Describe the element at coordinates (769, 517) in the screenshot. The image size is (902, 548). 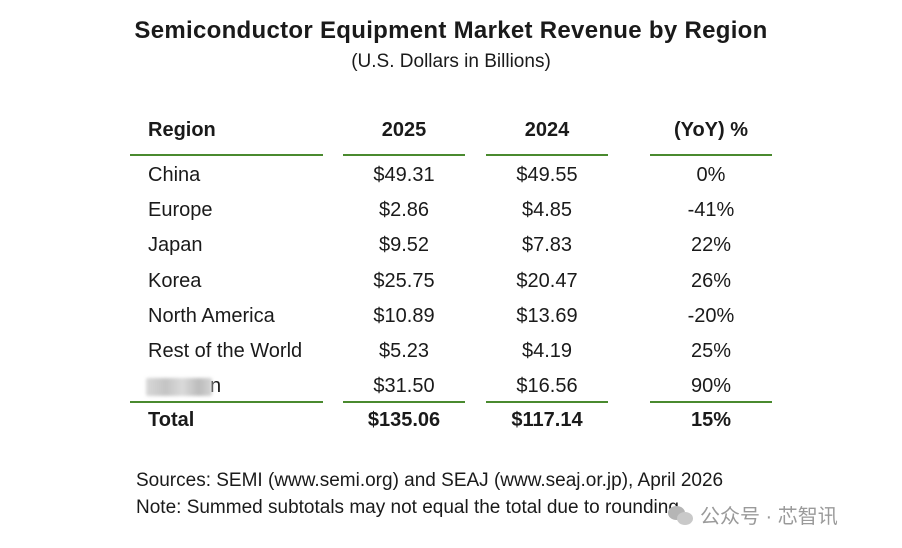
I see `watermark-text: 公众号 · 芯智讯` at that location.